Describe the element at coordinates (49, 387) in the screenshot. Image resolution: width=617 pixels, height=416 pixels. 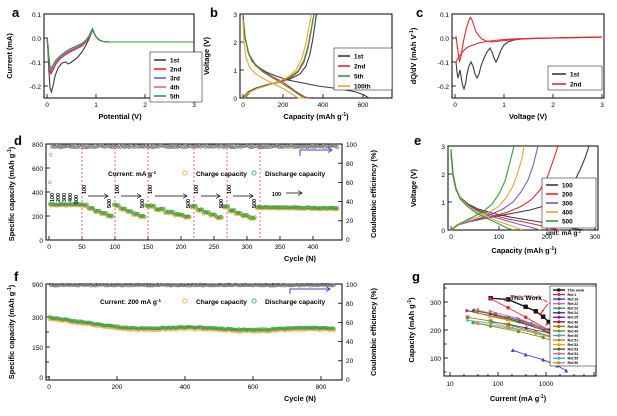
I see `f-xtick-0: 0` at that location.